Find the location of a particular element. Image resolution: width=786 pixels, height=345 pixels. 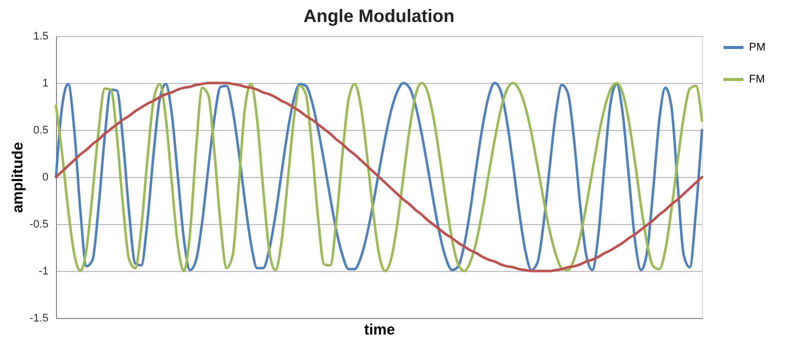

y-tick-label: 1.5 is located at coordinates (40, 36).